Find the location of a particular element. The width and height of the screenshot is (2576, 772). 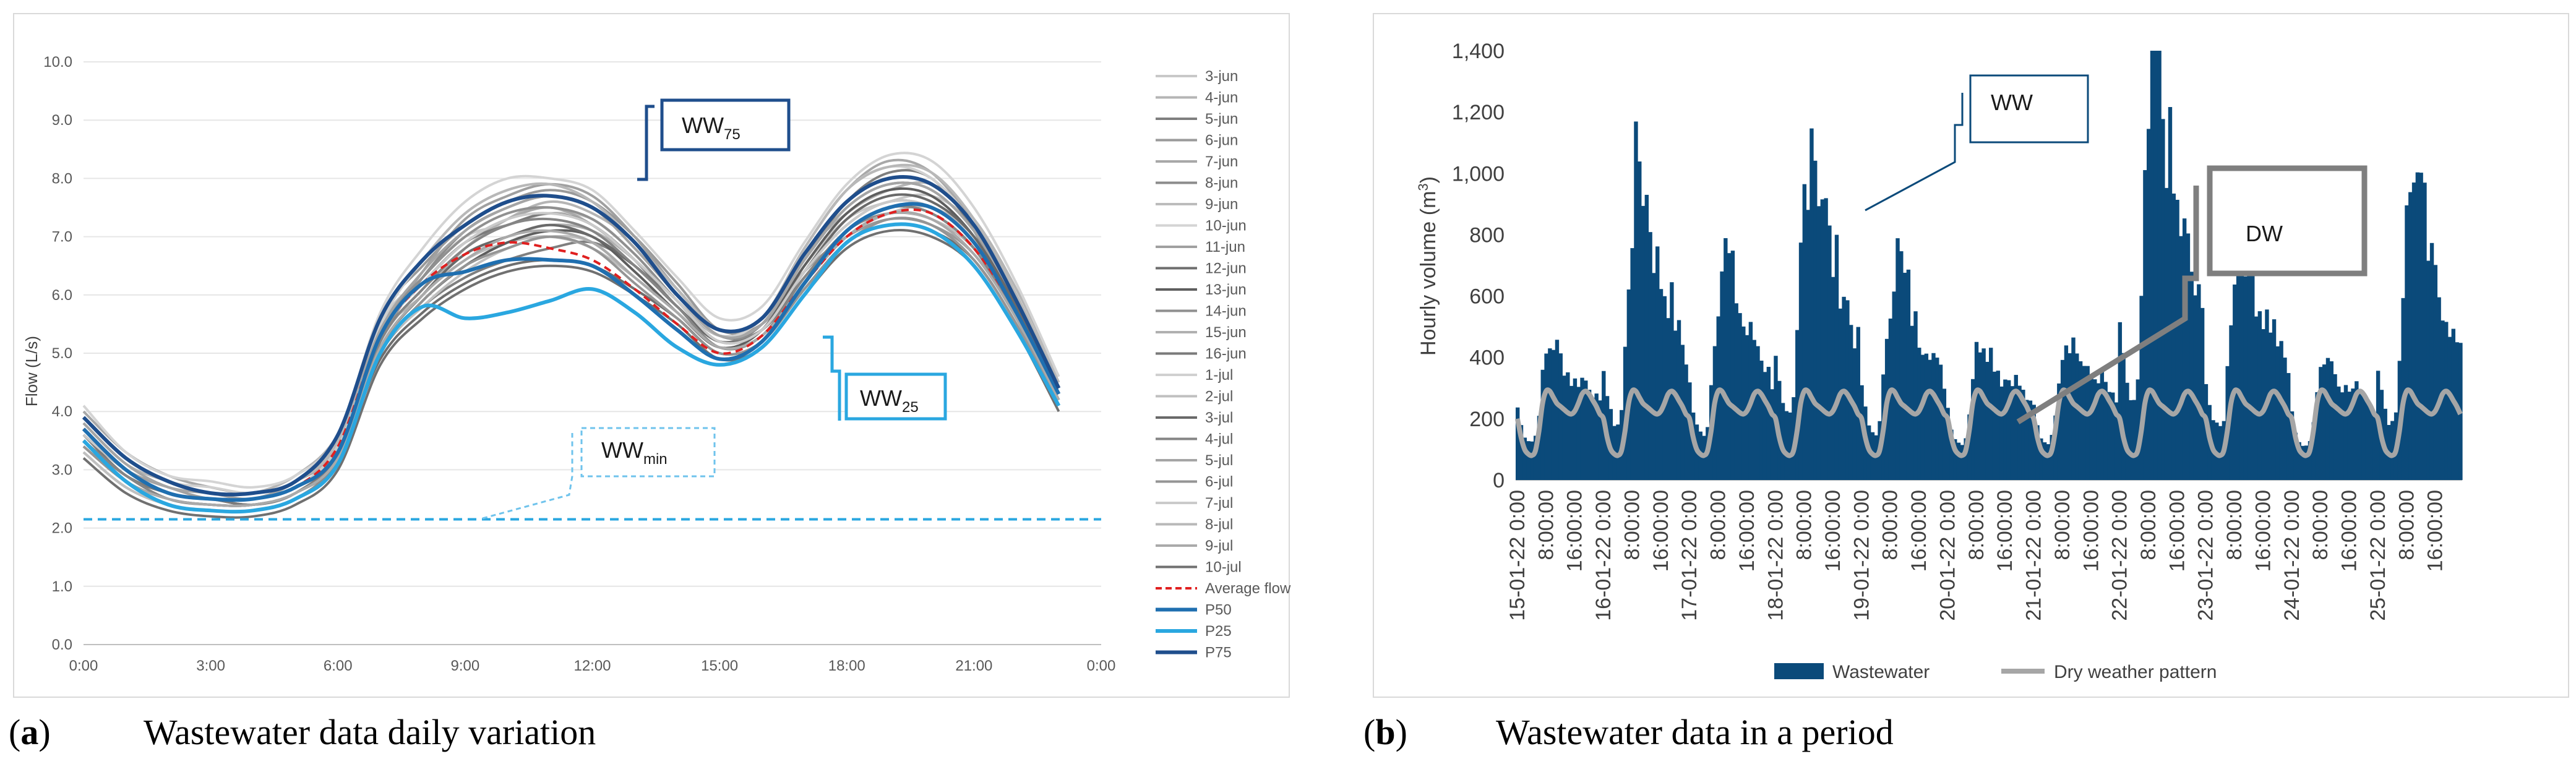

x-tick-label: 18-01-22 0:00 is located at coordinates (1775, 555).